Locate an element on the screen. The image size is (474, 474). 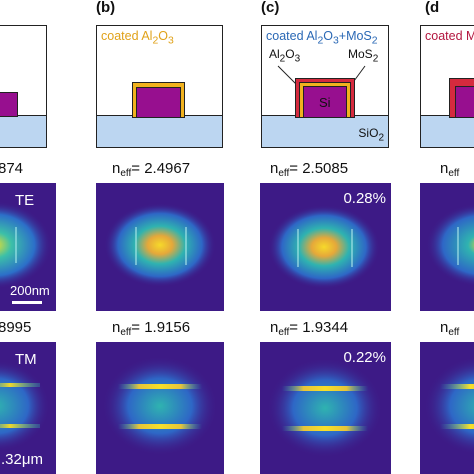
te-label: TE is located at coordinates (25, 200).